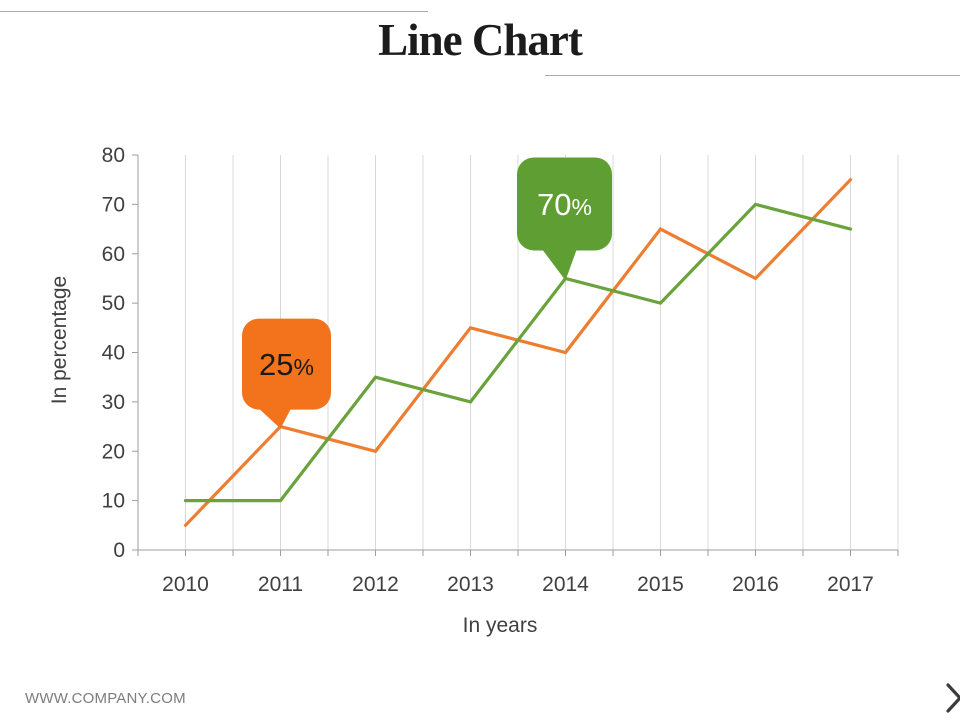 The width and height of the screenshot is (960, 720). Describe the element at coordinates (113, 451) in the screenshot. I see `y-axis-tick-label: 20` at that location.